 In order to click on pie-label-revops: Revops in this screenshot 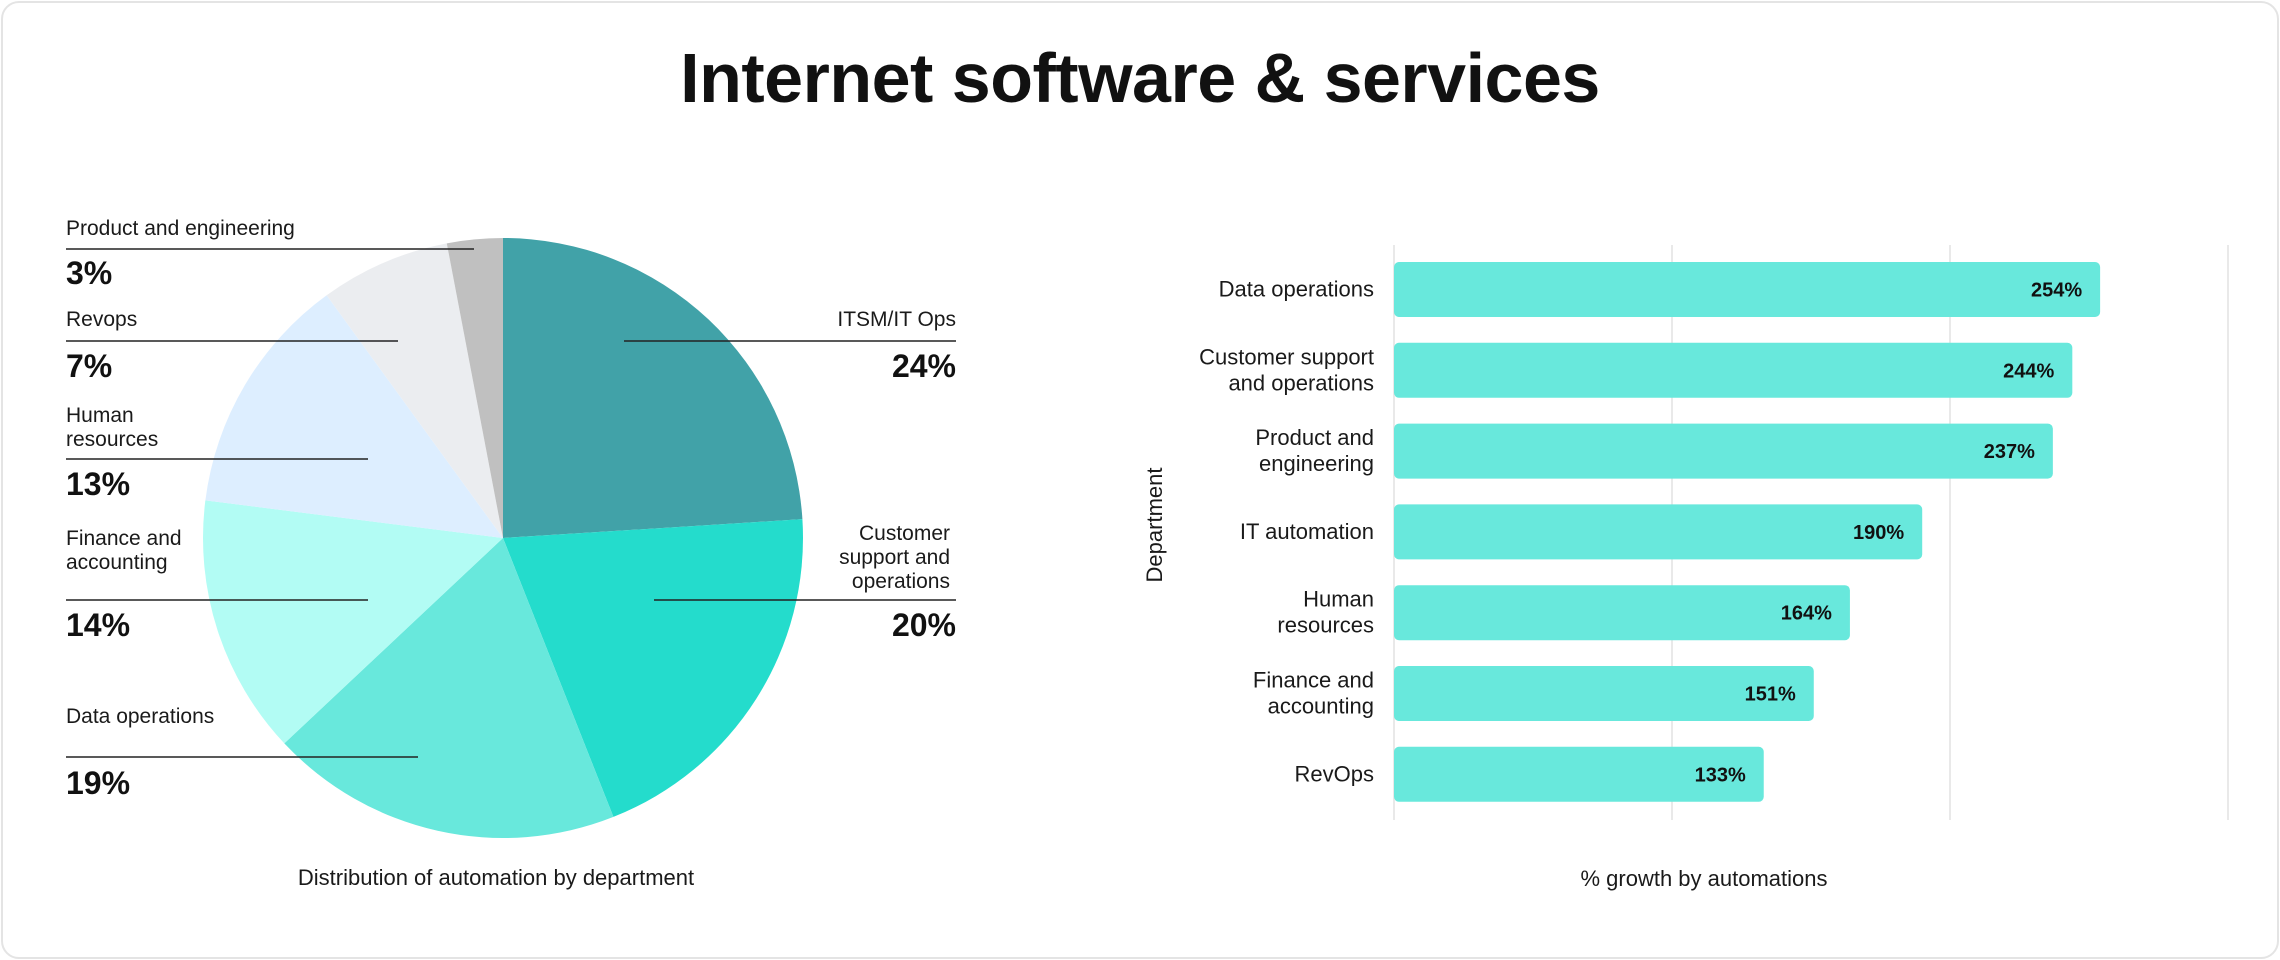, I will do `click(101, 319)`.